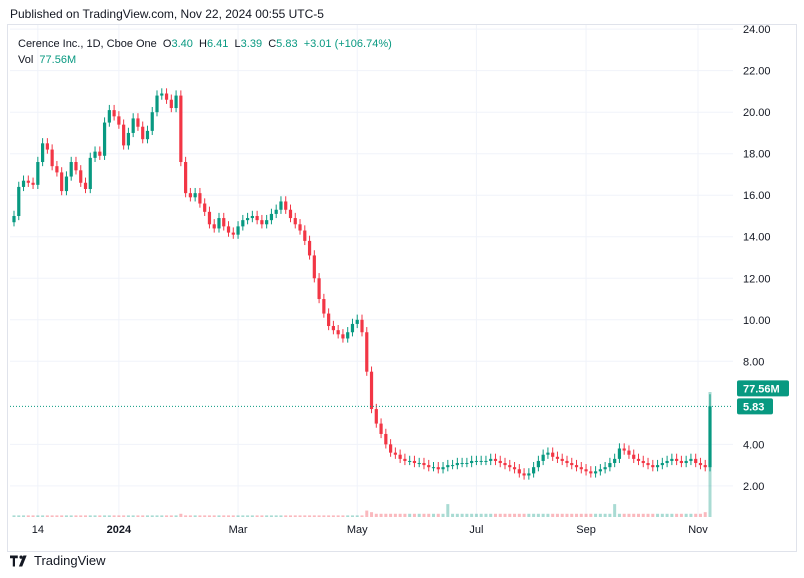 Image resolution: width=804 pixels, height=578 pixels. Describe the element at coordinates (238, 530) in the screenshot. I see `x-tick-label: Mar` at that location.